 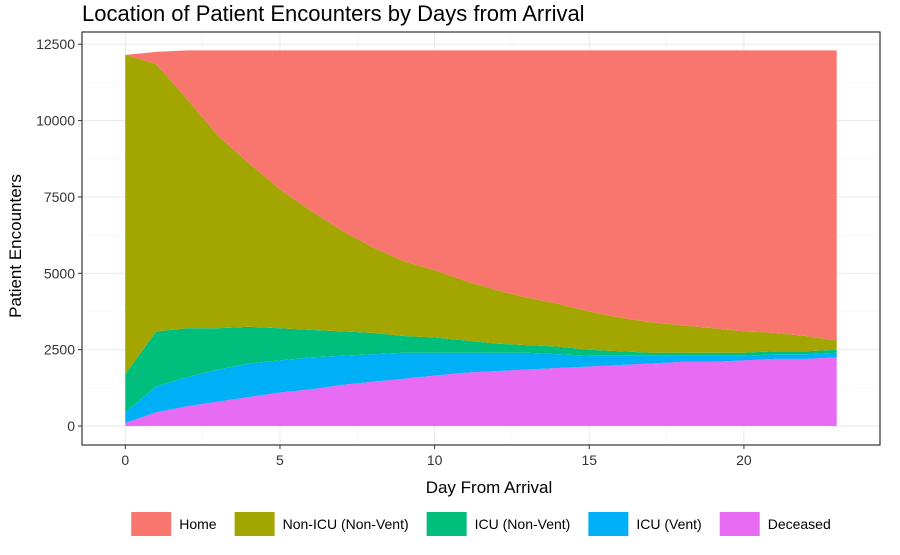 What do you see at coordinates (280, 460) in the screenshot?
I see `x-tick-label: 5` at bounding box center [280, 460].